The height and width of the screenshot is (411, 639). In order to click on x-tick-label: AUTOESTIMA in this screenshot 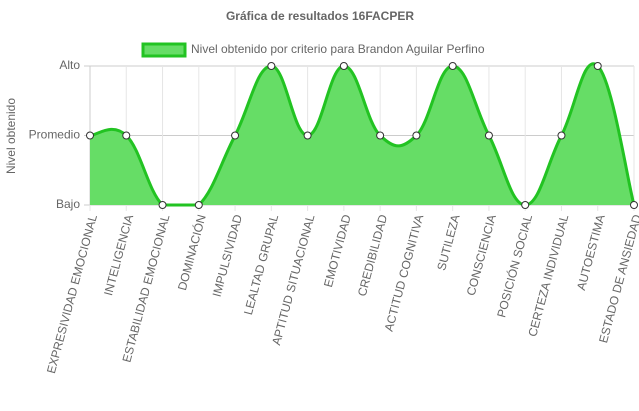, I will do `click(591, 252)`.